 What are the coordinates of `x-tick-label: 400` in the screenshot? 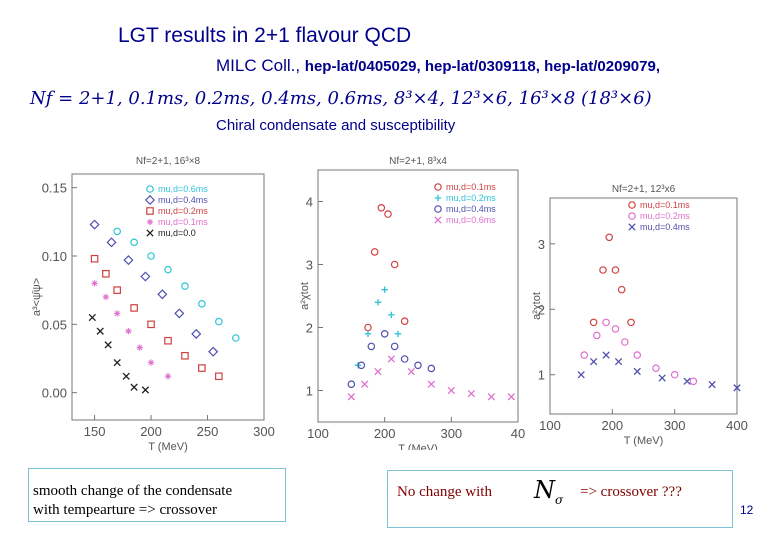 It's located at (737, 425).